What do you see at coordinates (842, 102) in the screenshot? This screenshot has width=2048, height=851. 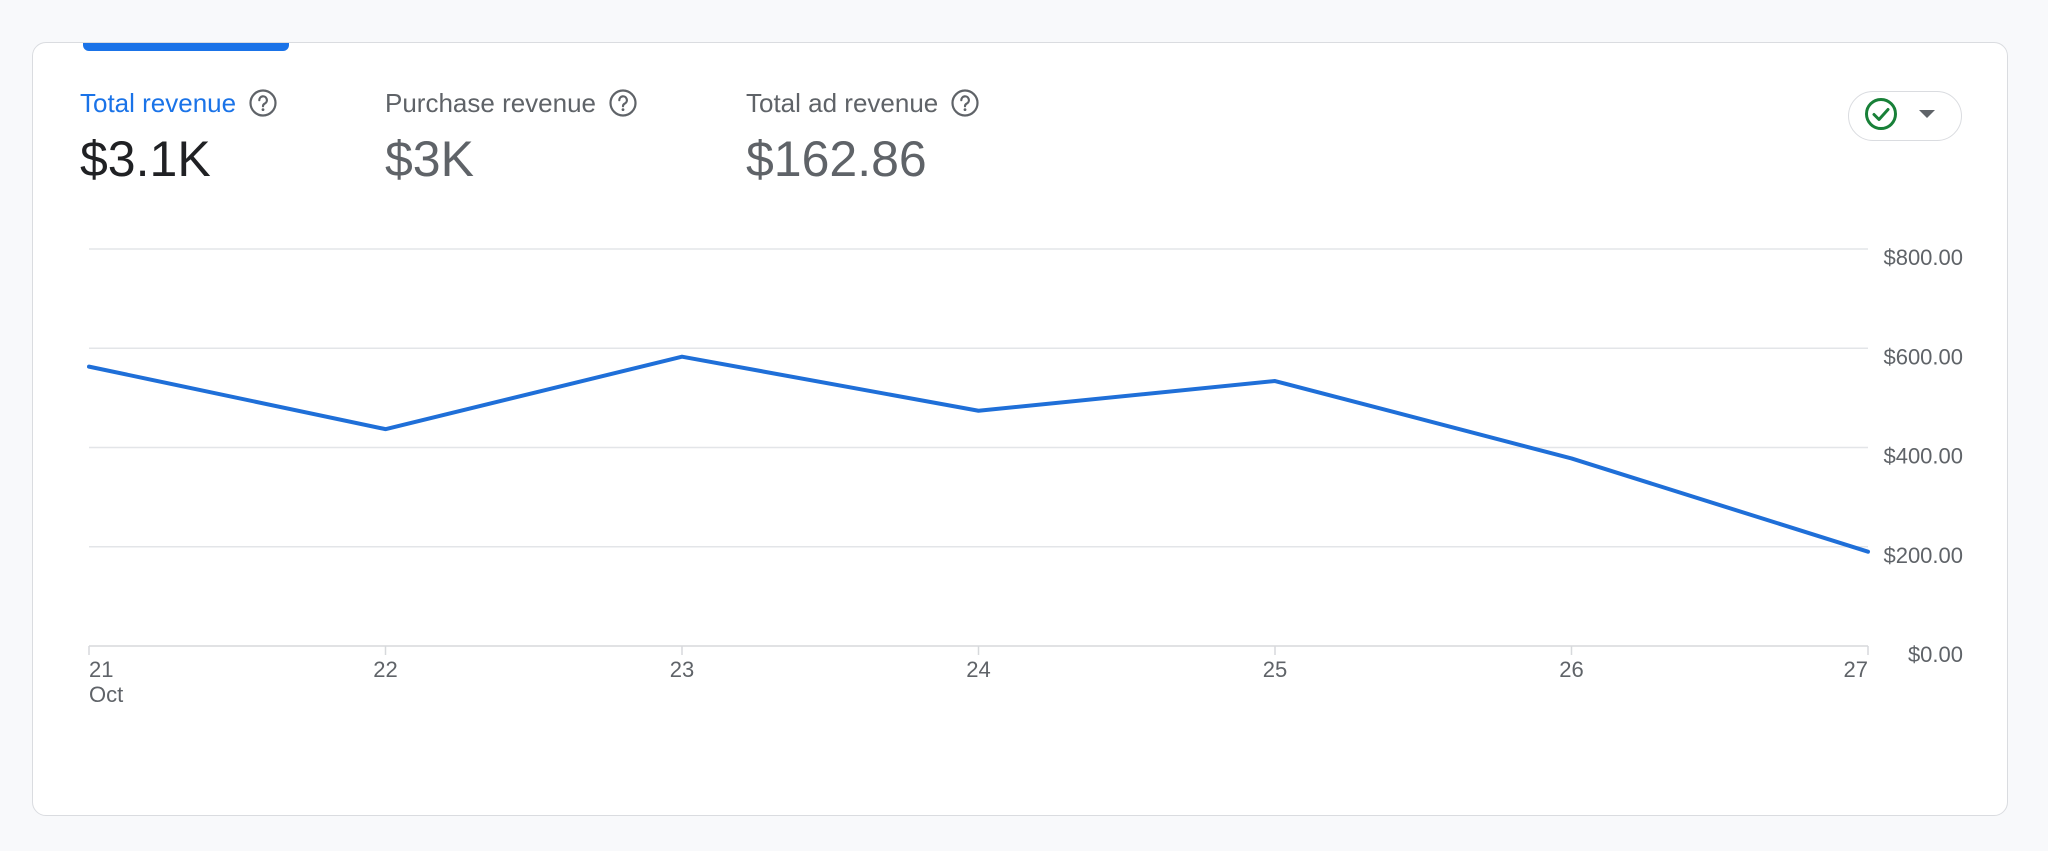 I see `metric-label: Total ad revenue` at bounding box center [842, 102].